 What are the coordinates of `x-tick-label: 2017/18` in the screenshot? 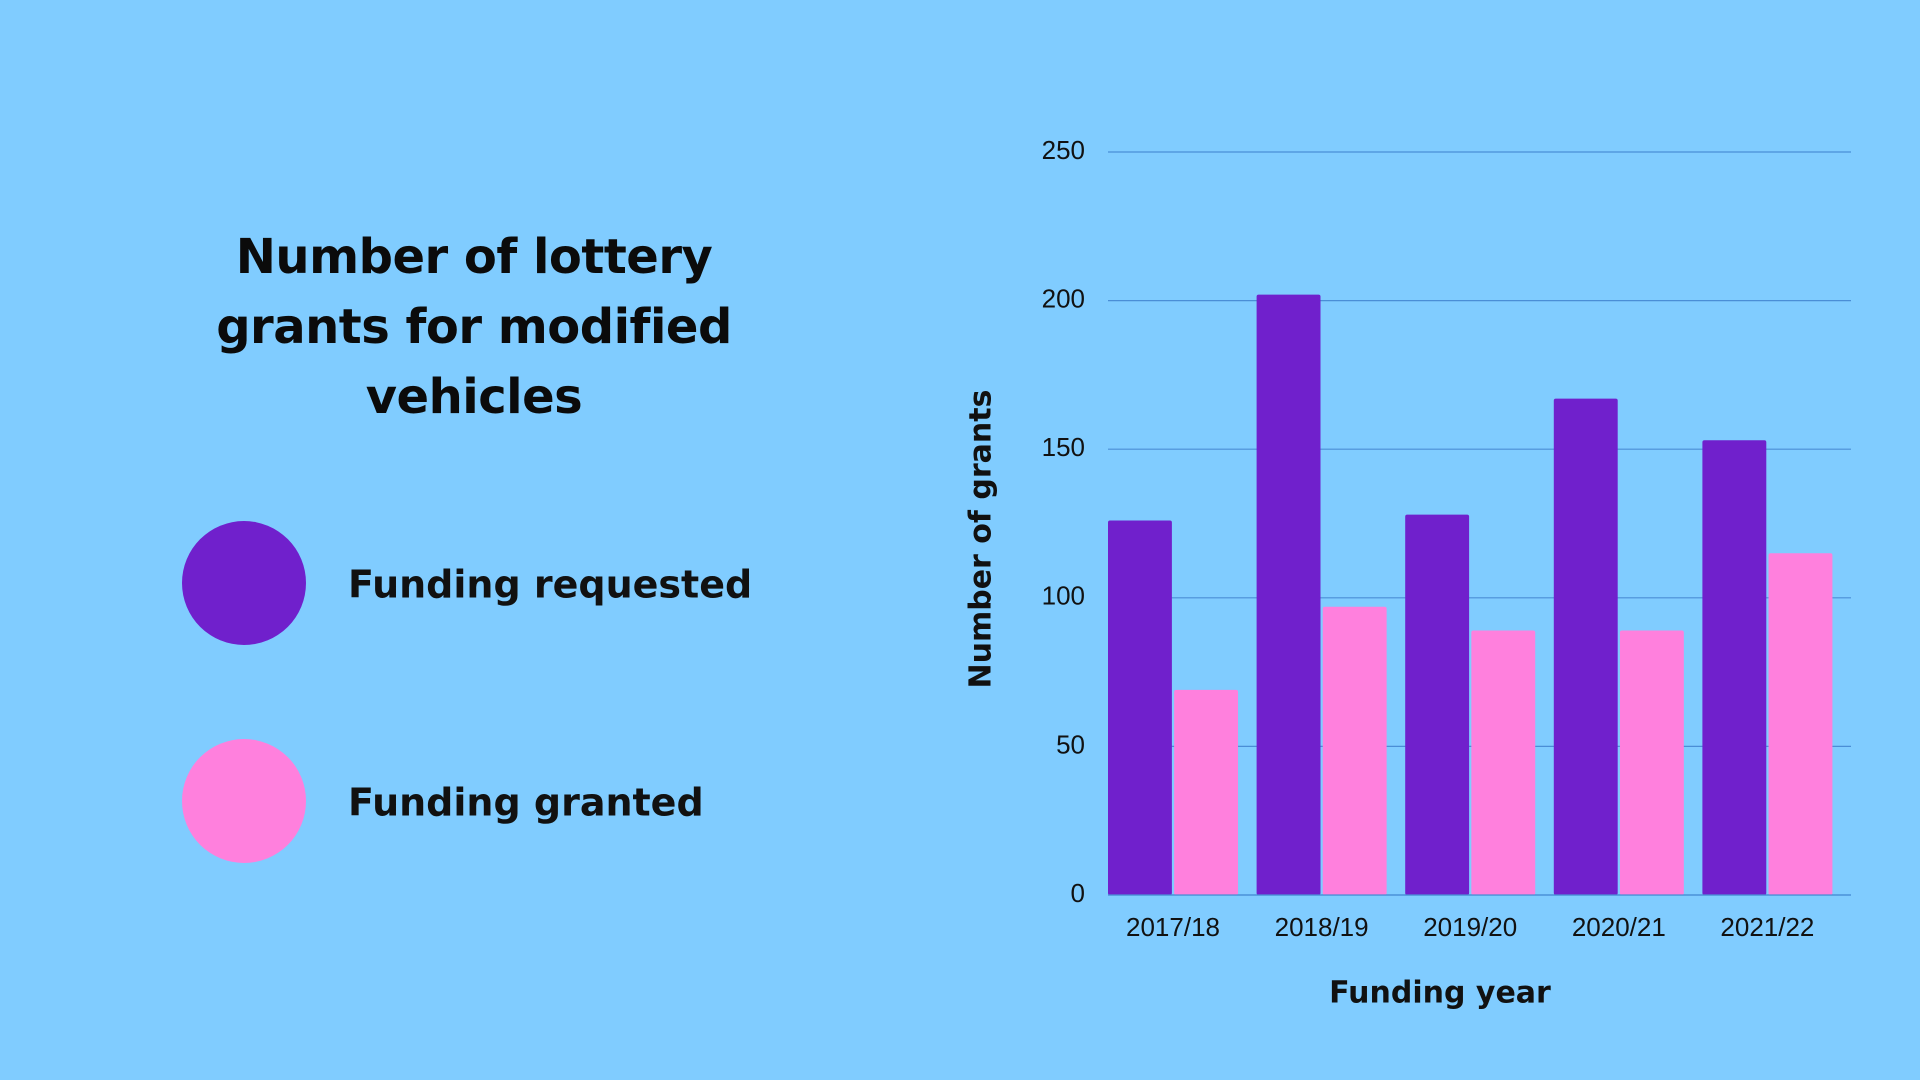 It's located at (1173, 927).